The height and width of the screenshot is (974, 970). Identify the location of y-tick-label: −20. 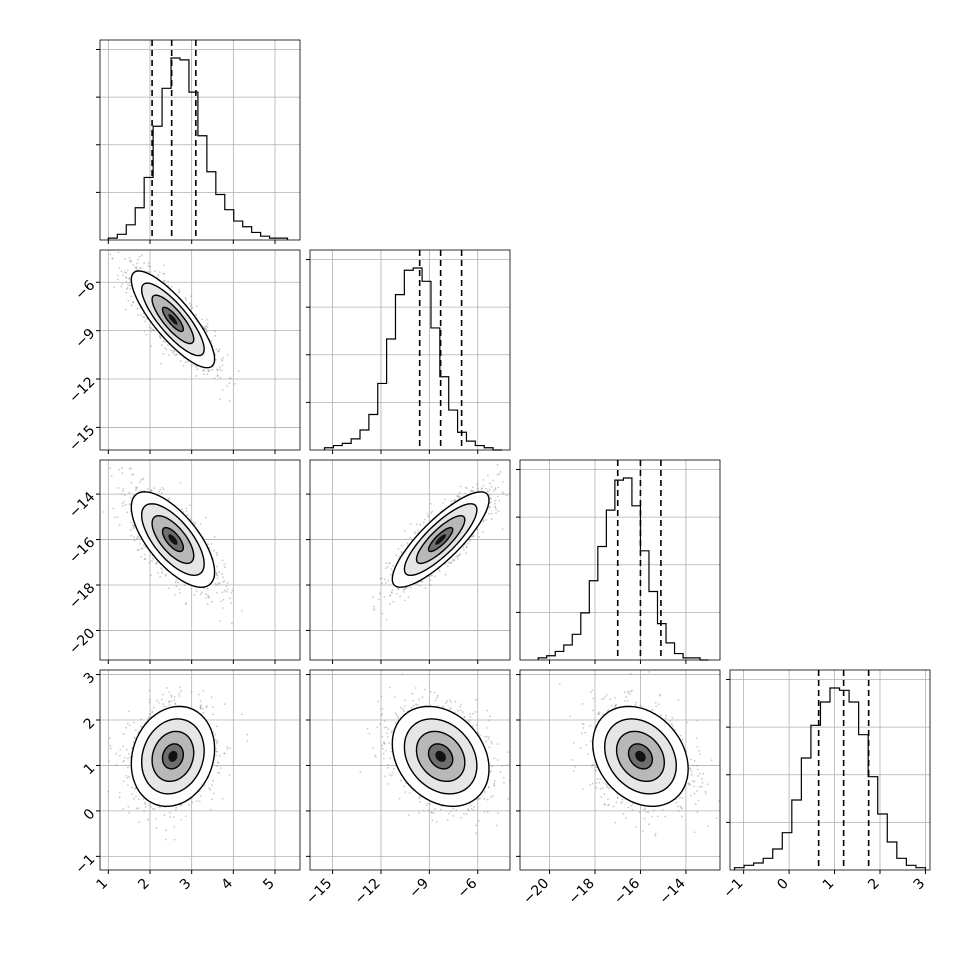
(82, 642).